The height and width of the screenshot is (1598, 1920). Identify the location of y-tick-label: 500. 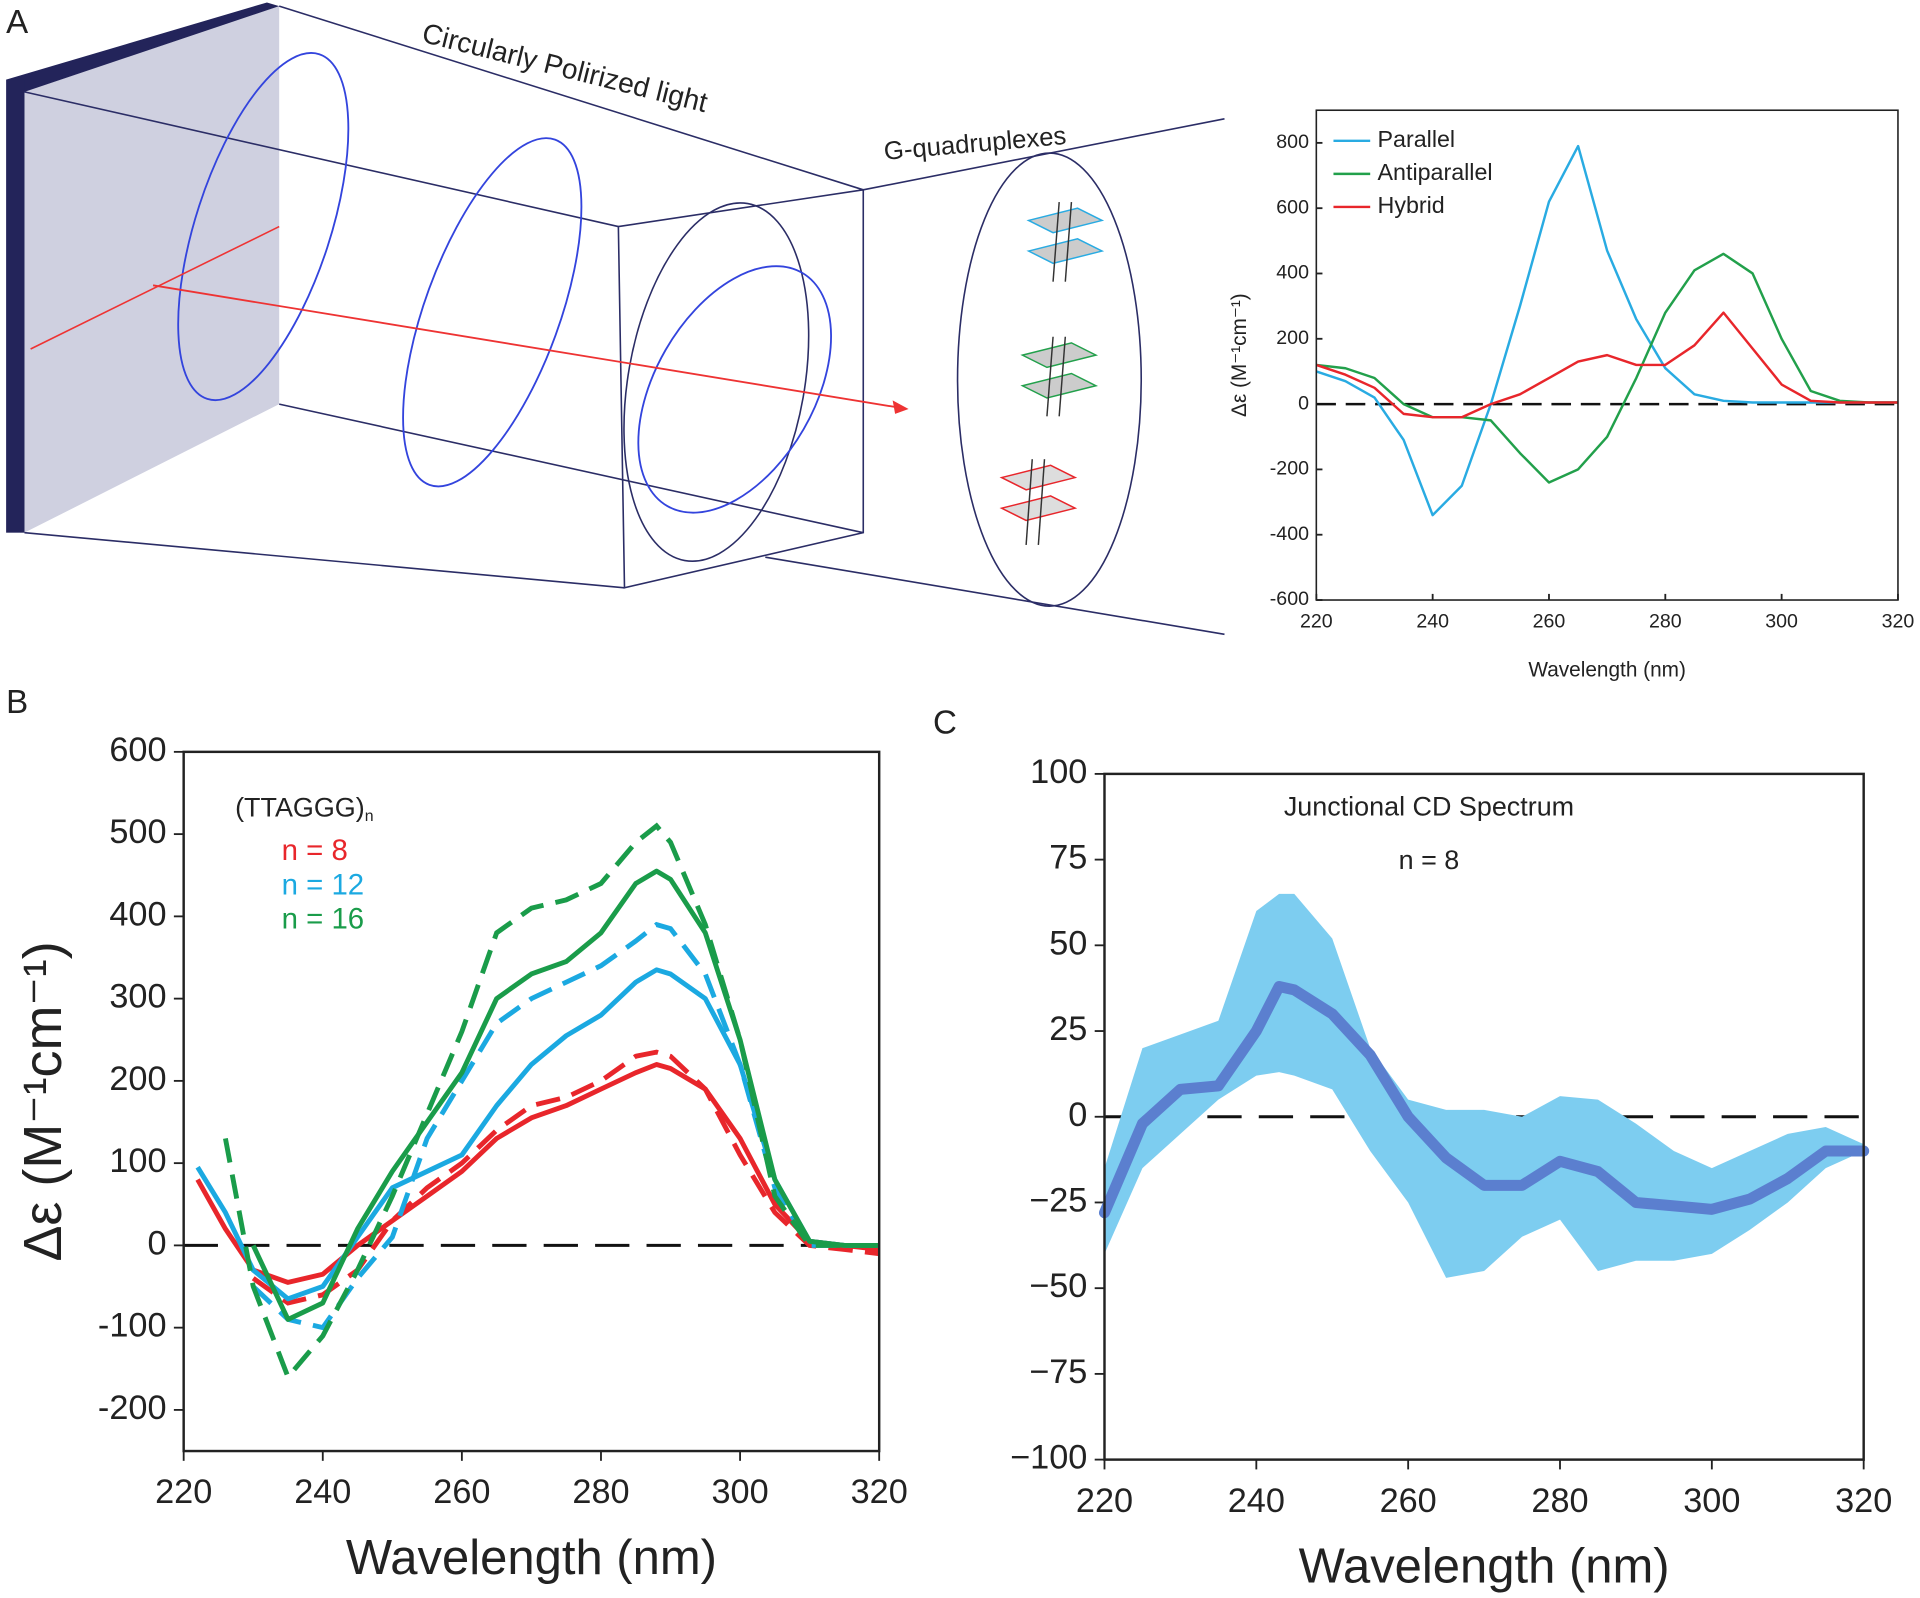
(137, 832).